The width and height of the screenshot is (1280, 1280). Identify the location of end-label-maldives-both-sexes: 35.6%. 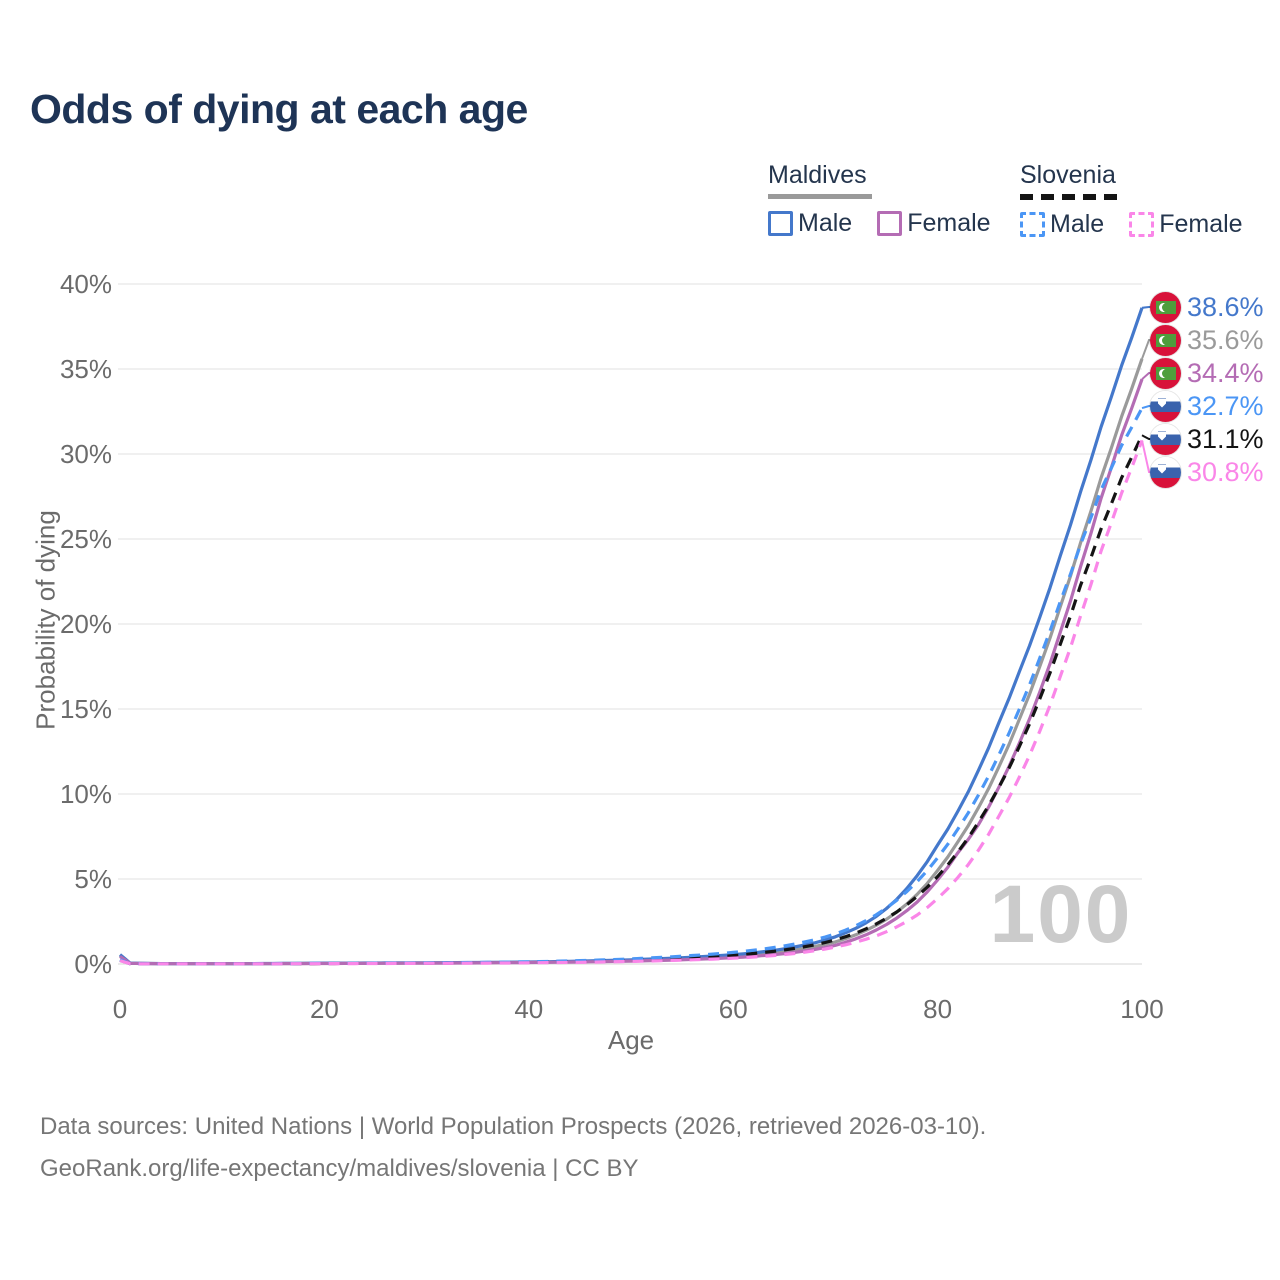
(1207, 340).